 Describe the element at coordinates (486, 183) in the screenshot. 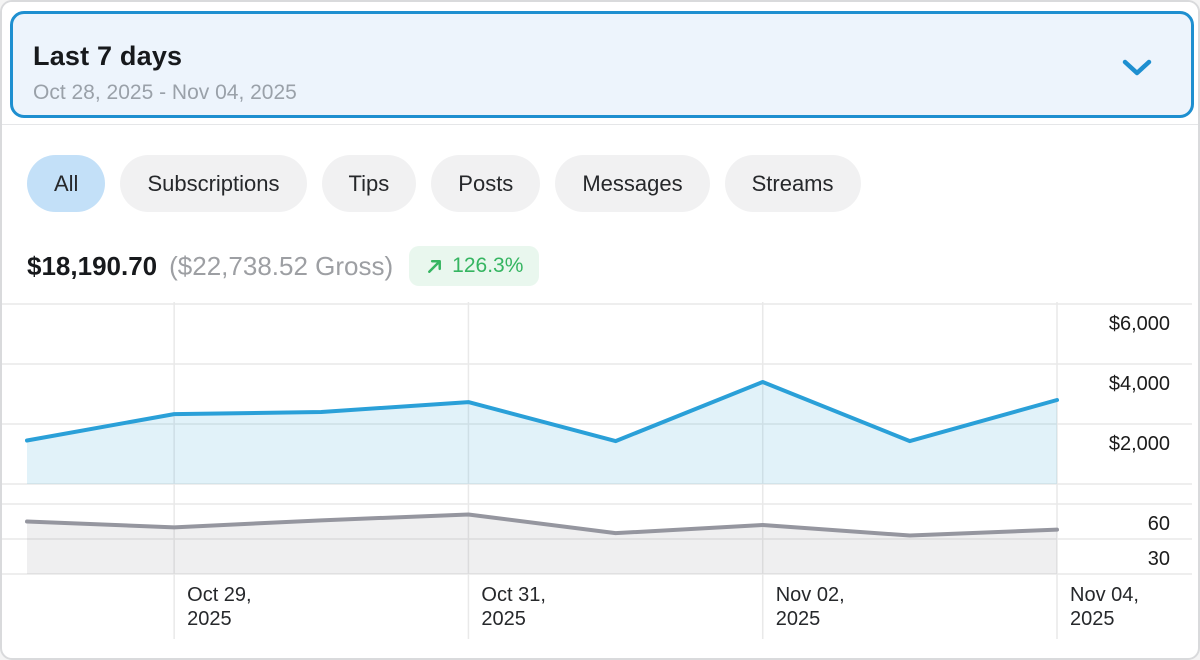

I see `filter-pill-posts: Posts` at that location.